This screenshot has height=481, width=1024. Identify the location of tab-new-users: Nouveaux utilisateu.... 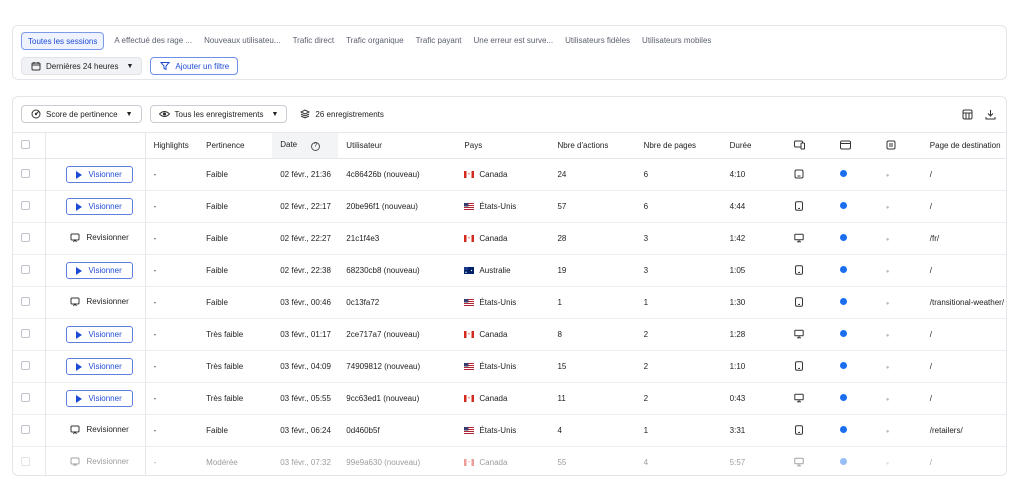
(242, 40).